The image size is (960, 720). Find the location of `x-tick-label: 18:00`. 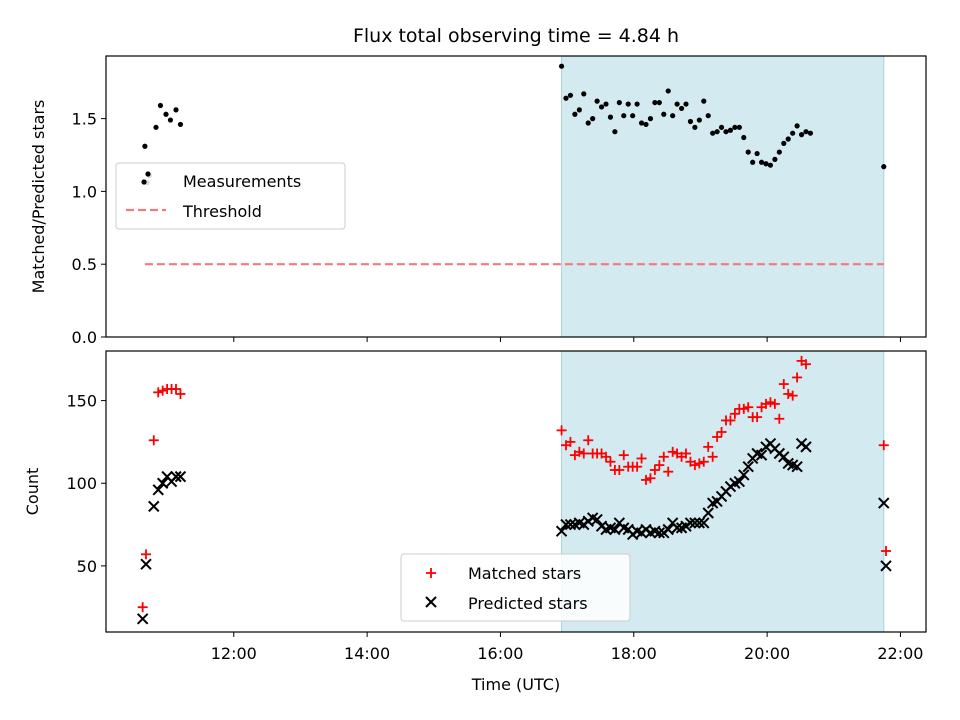

x-tick-label: 18:00 is located at coordinates (634, 653).